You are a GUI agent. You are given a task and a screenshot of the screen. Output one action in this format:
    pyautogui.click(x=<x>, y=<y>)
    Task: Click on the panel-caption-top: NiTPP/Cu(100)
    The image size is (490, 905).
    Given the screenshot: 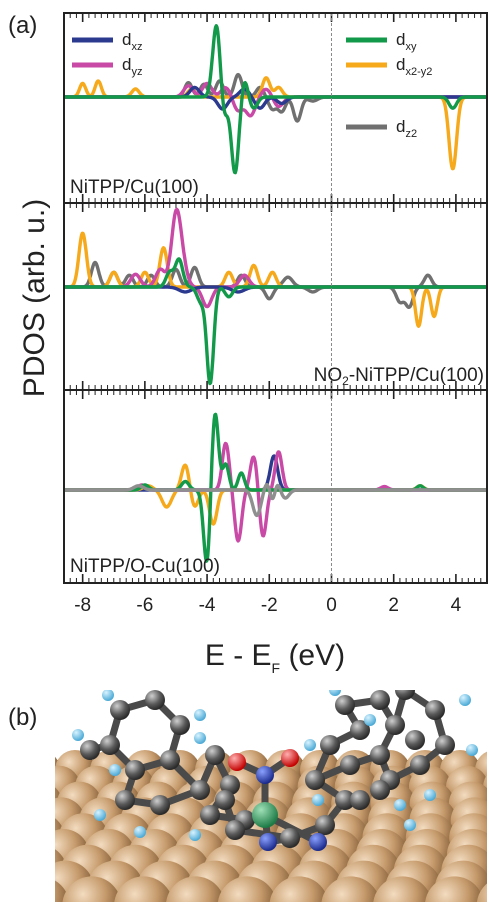 What is the action you would take?
    pyautogui.click(x=134, y=187)
    